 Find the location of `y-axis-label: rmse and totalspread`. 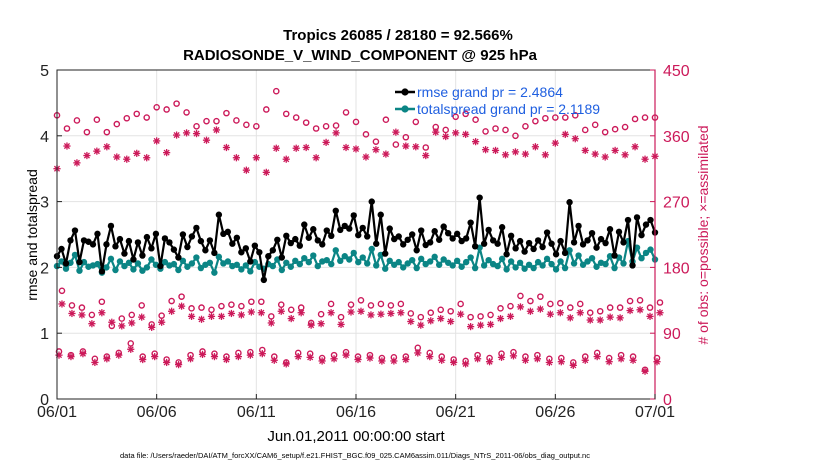

y-axis-label: rmse and totalspread is located at coordinates (32, 235).